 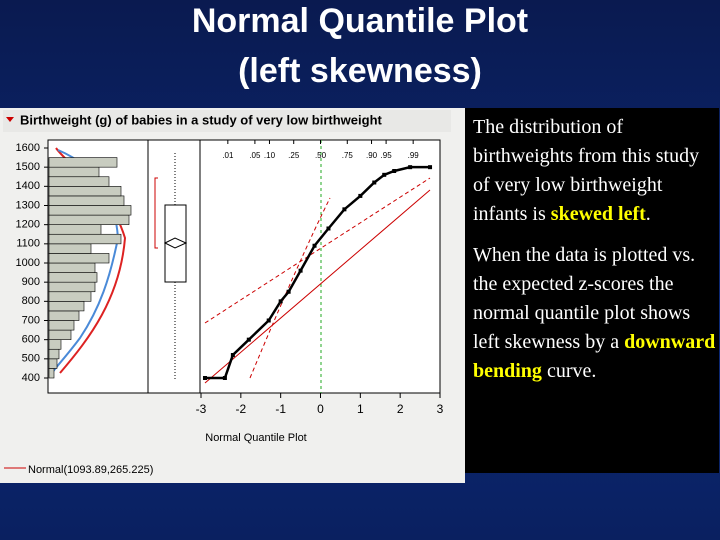 I want to click on x-tick-label: -1, so click(x=280, y=409).